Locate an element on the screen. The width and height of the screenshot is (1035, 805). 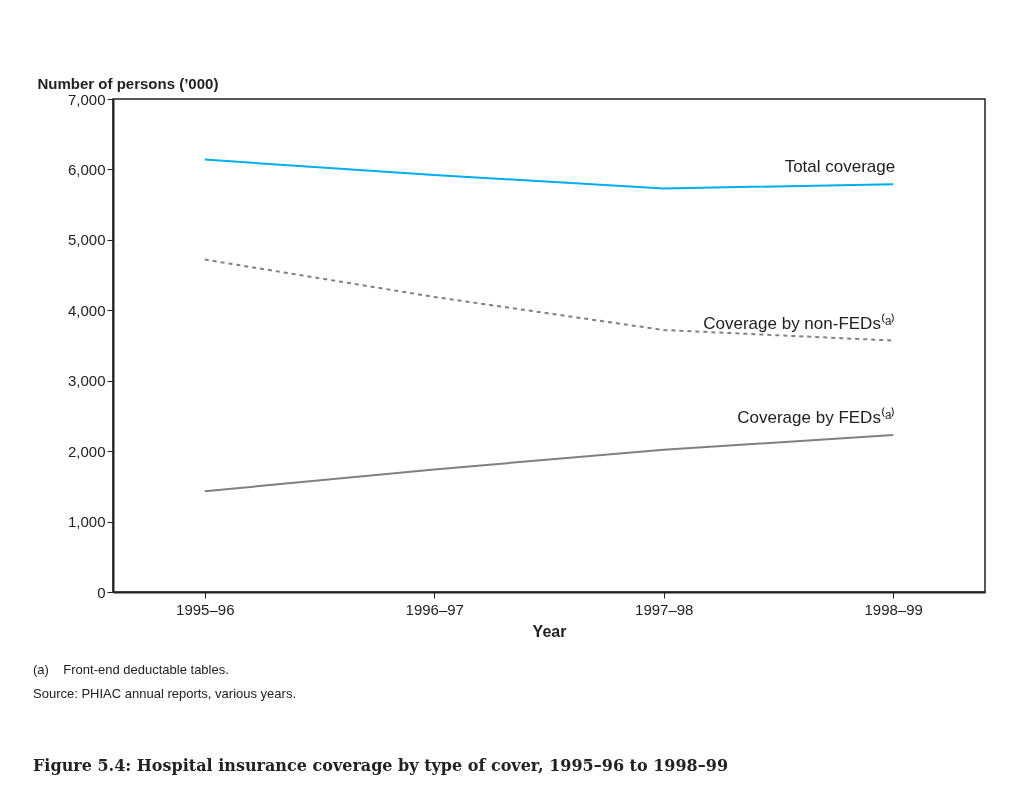
x-tick-label: 1998–99 is located at coordinates (893, 609).